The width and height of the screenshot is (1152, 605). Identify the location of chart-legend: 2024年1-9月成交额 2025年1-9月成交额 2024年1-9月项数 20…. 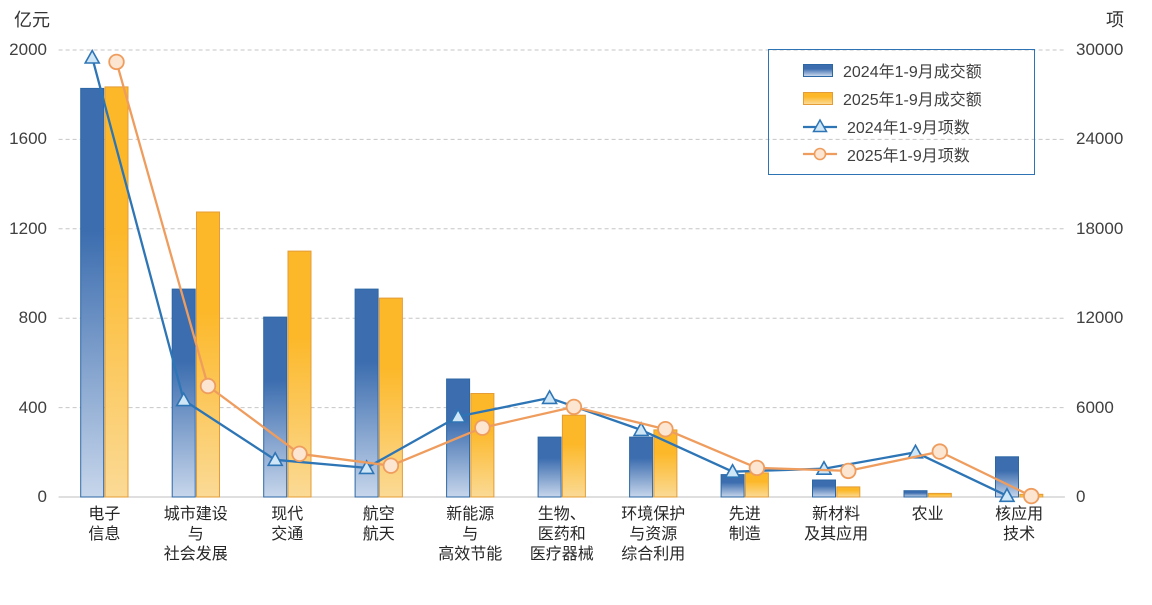
(901, 112).